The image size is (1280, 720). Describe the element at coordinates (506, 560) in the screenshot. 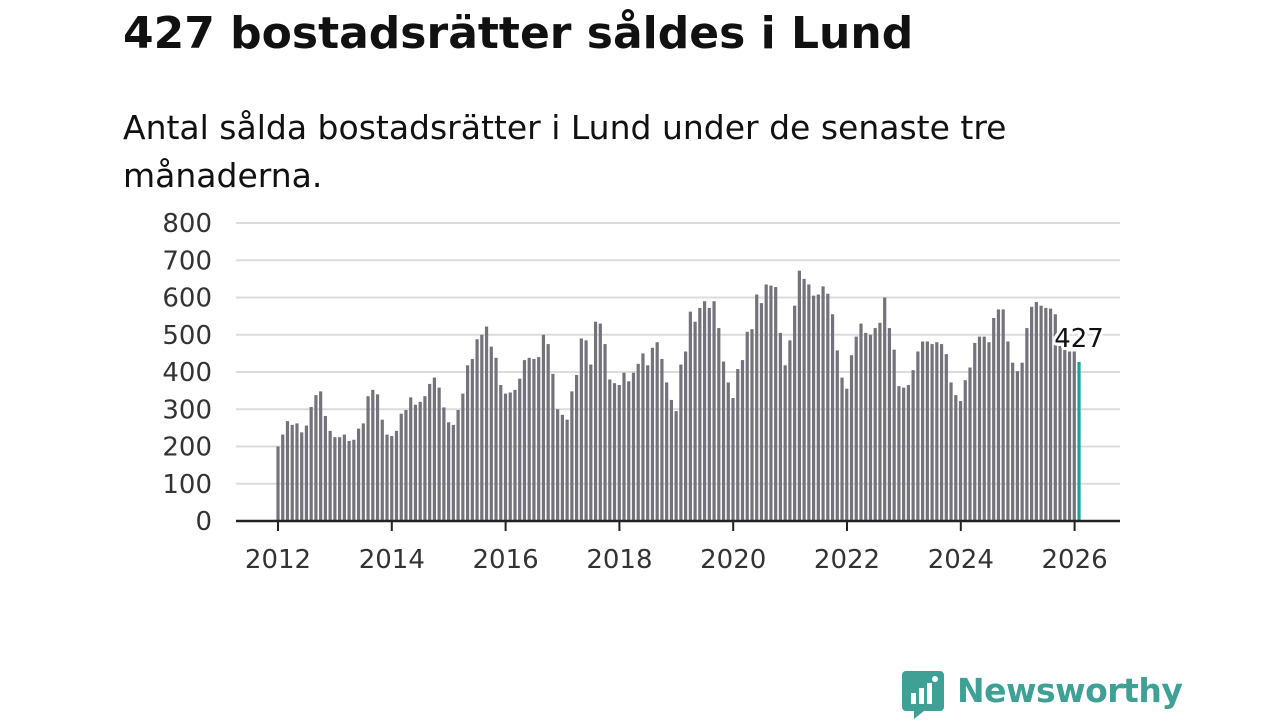

I see `x-tick-label: 2016` at that location.